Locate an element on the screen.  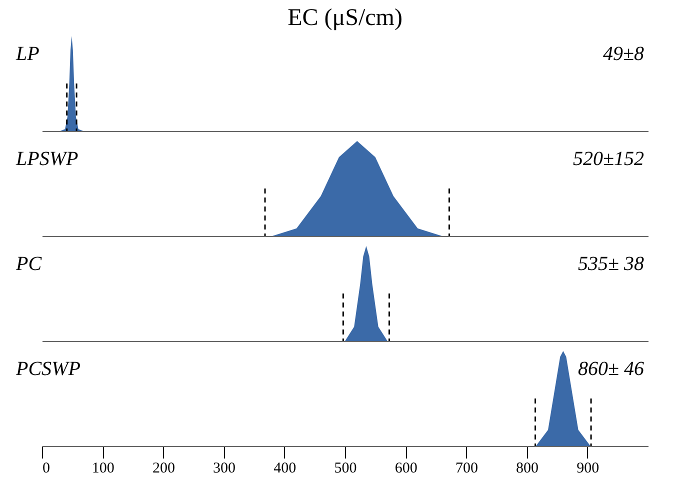
x-tick-label: 800 is located at coordinates (527, 468).